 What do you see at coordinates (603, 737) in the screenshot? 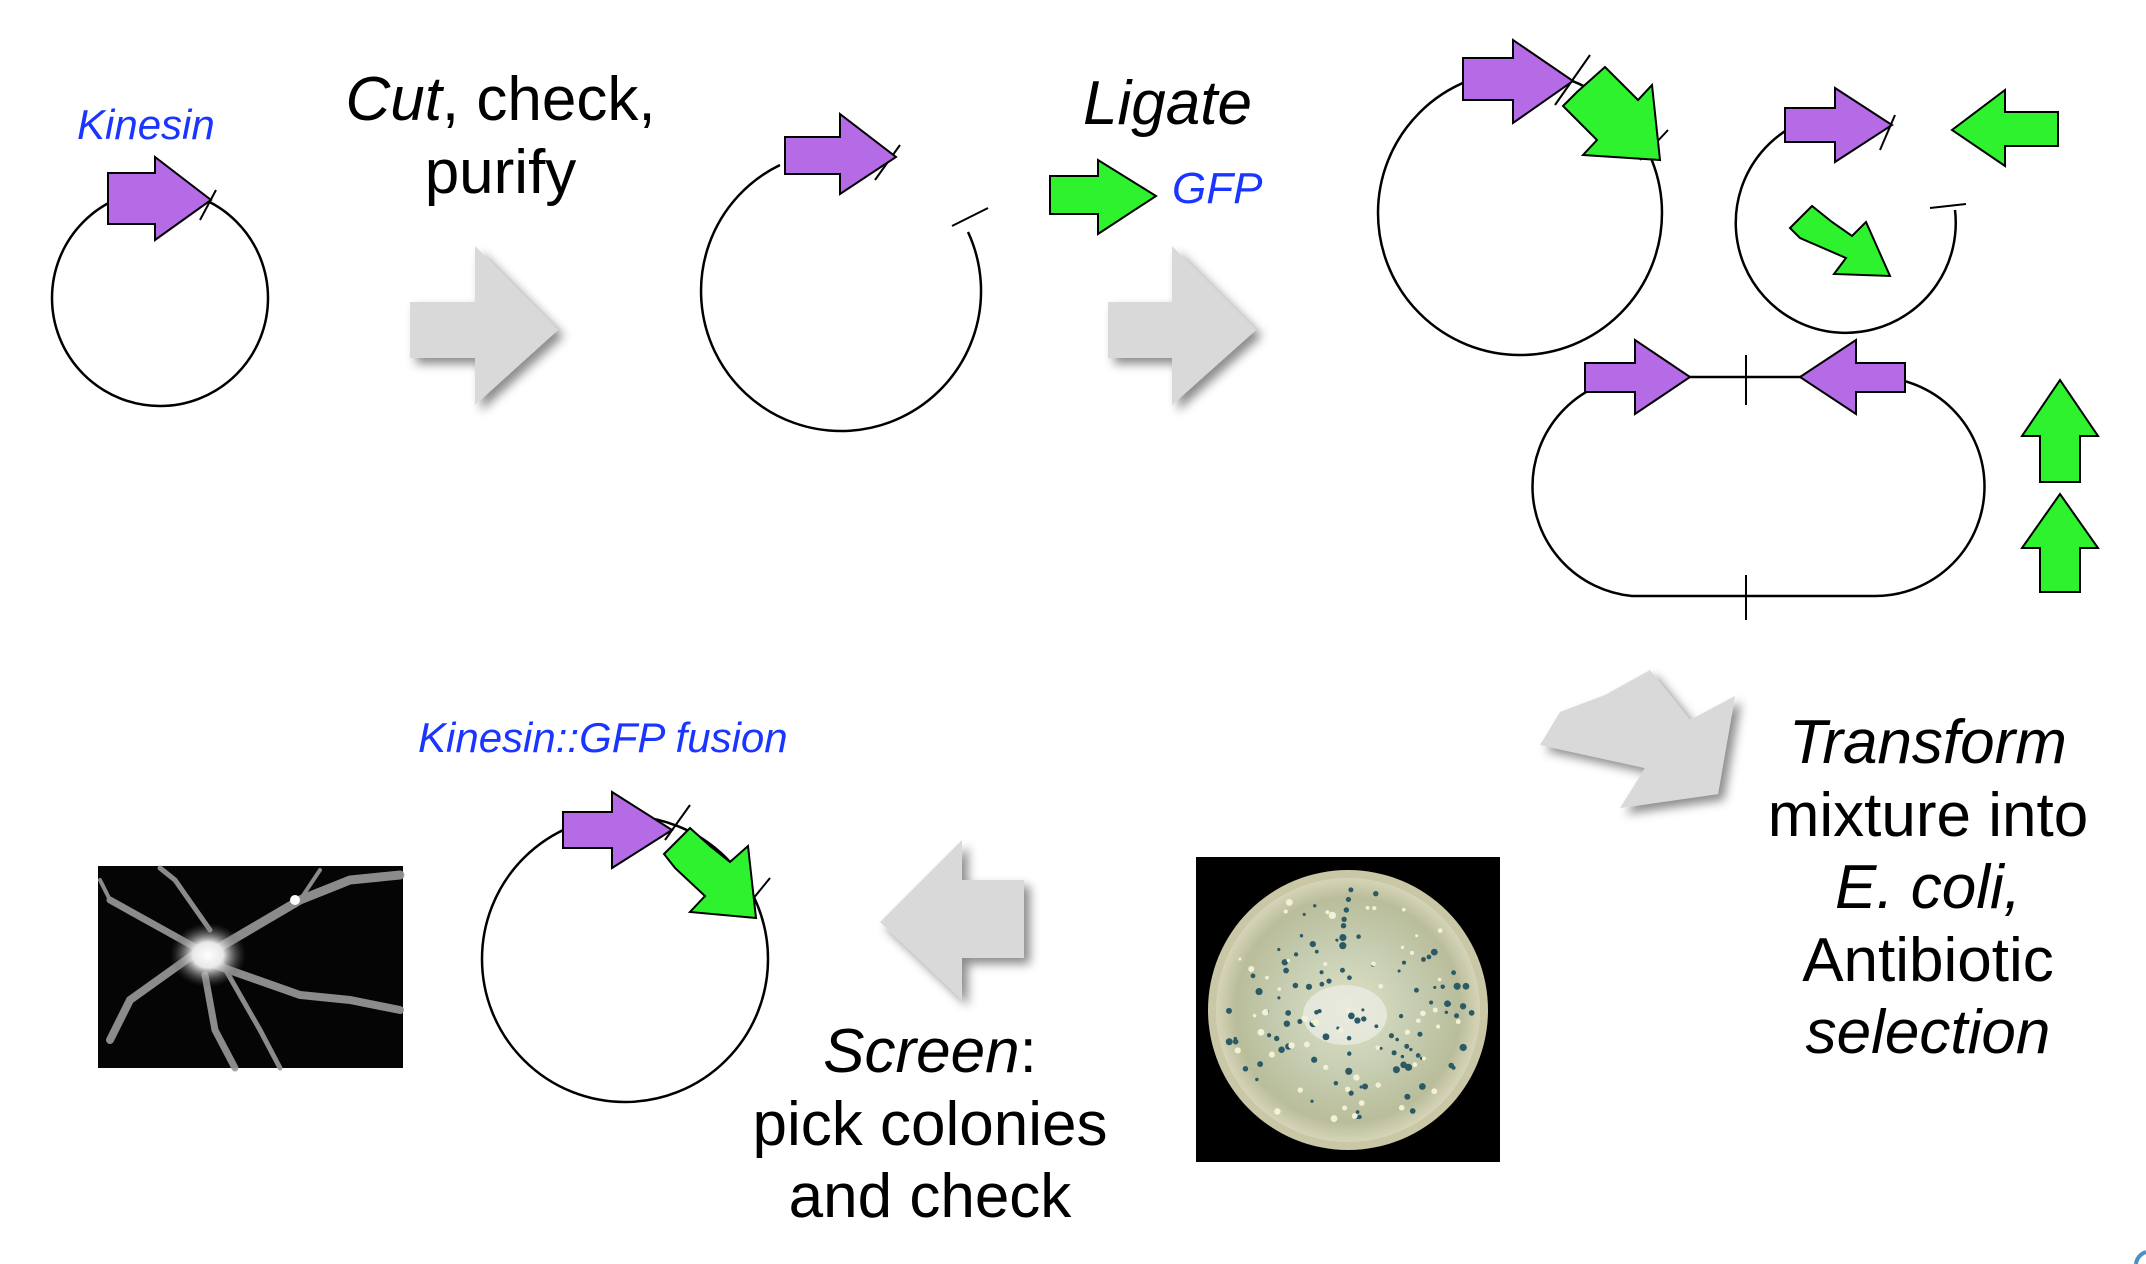
I see `label-fusion: Kinesin::GFP fusion` at bounding box center [603, 737].